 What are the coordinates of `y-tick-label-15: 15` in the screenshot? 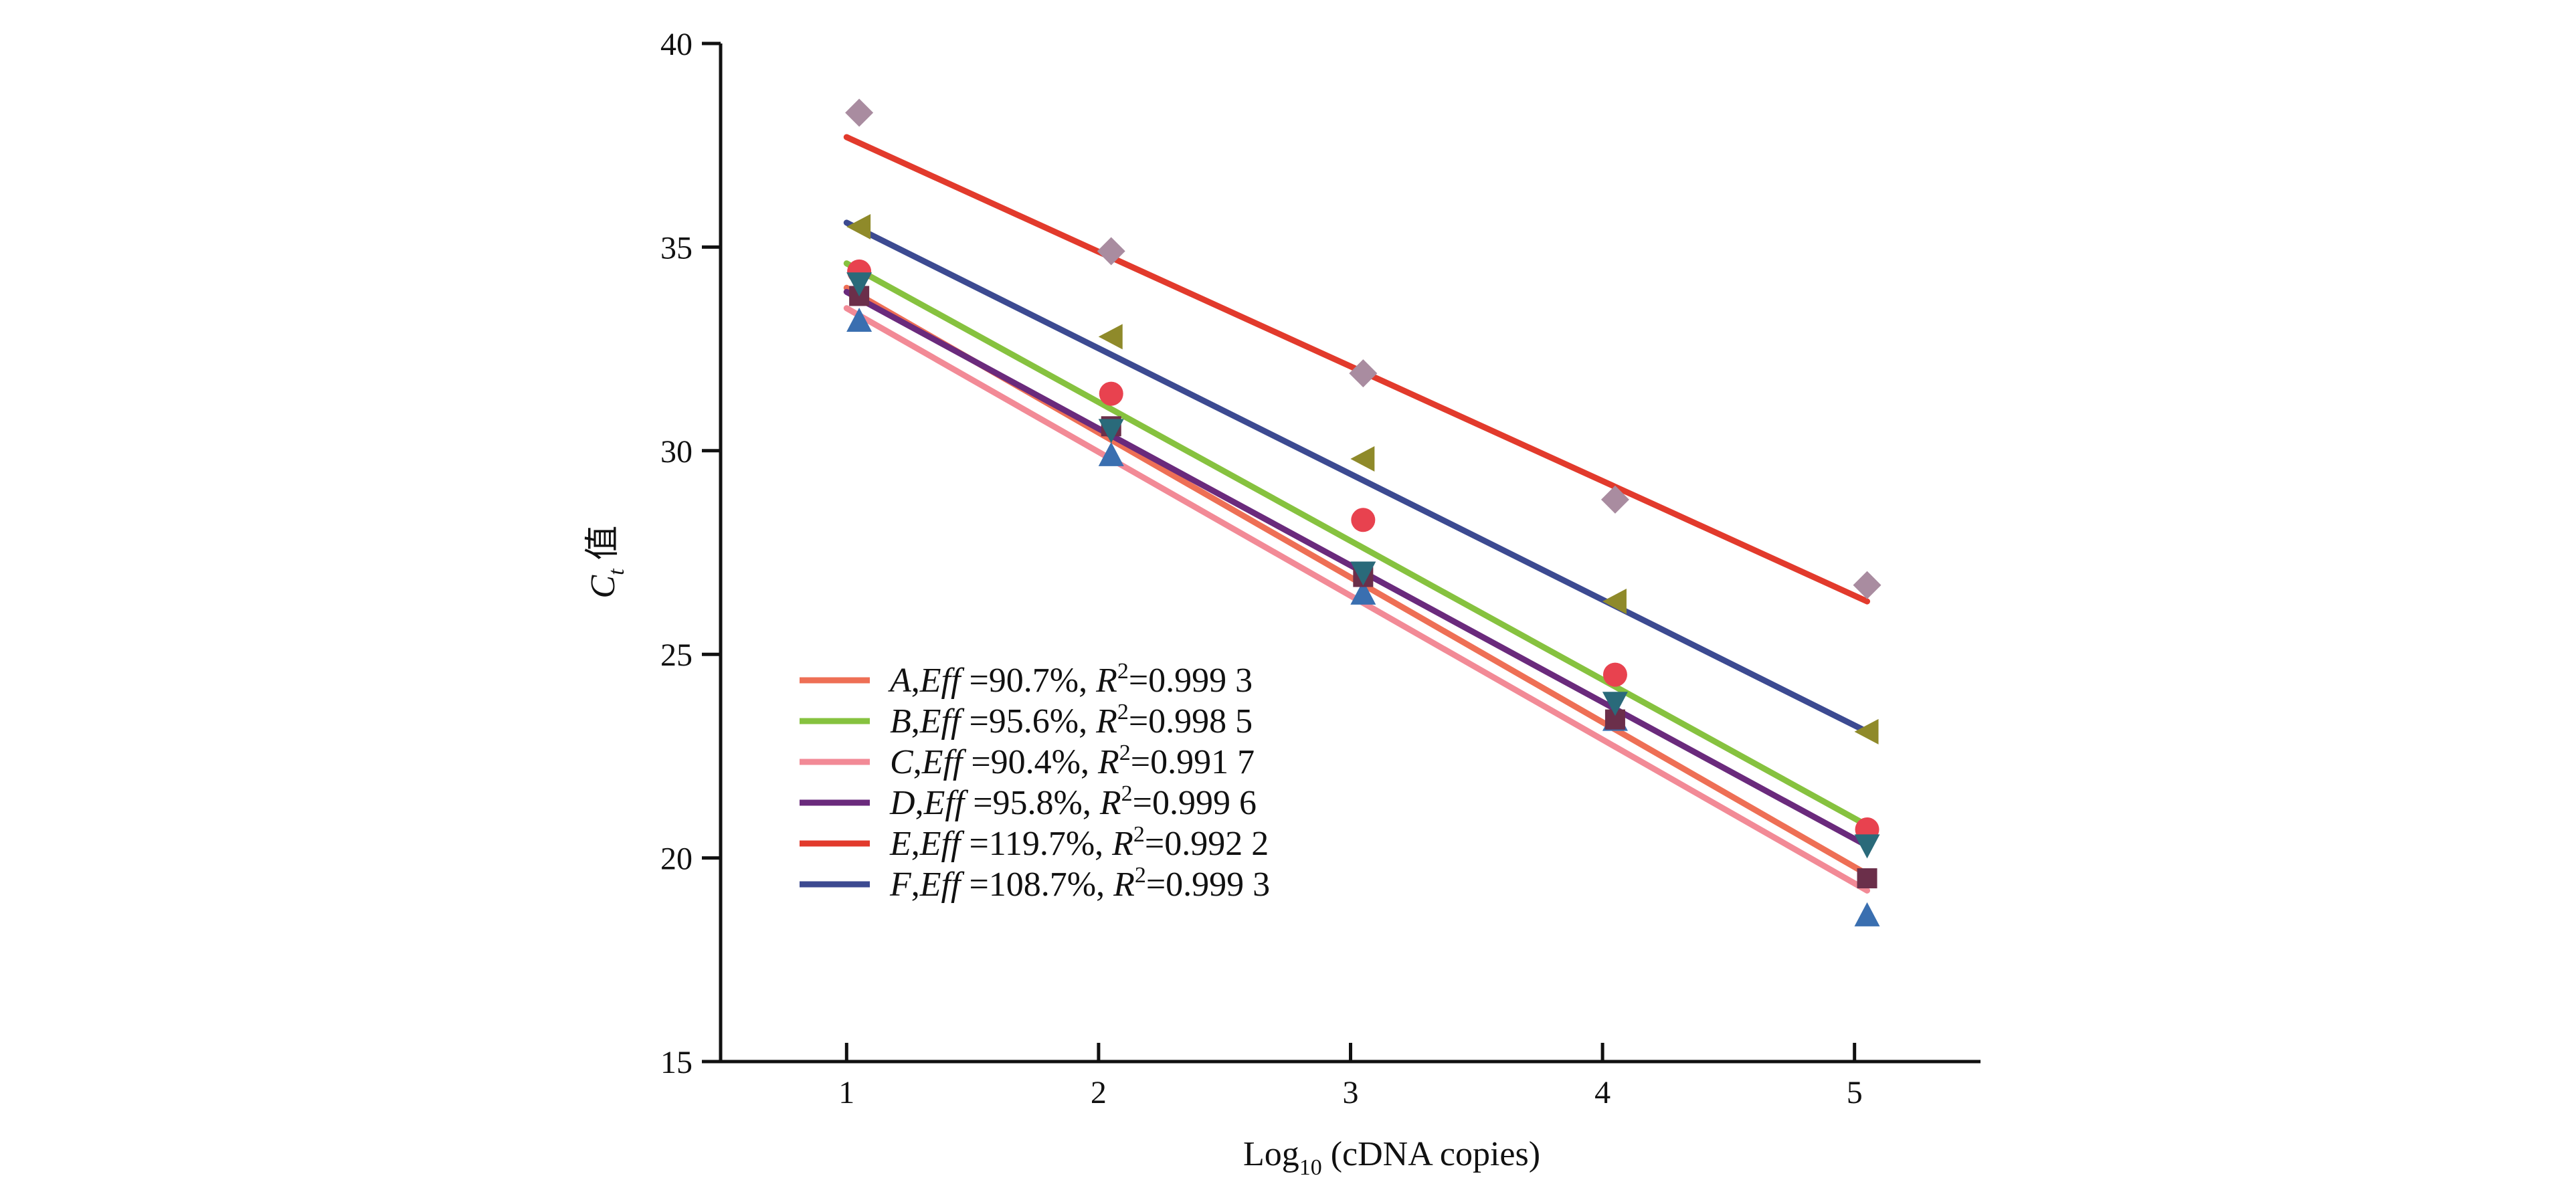 It's located at (676, 1062).